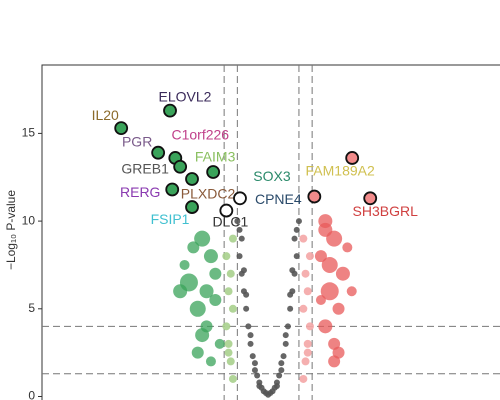  I want to click on gene-label: PLXDC2, so click(208, 194).